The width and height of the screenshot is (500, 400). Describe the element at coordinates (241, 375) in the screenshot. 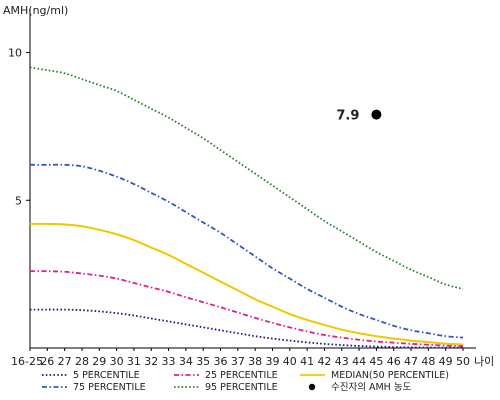

I see `legend-label: 25 PERCENTILE` at that location.